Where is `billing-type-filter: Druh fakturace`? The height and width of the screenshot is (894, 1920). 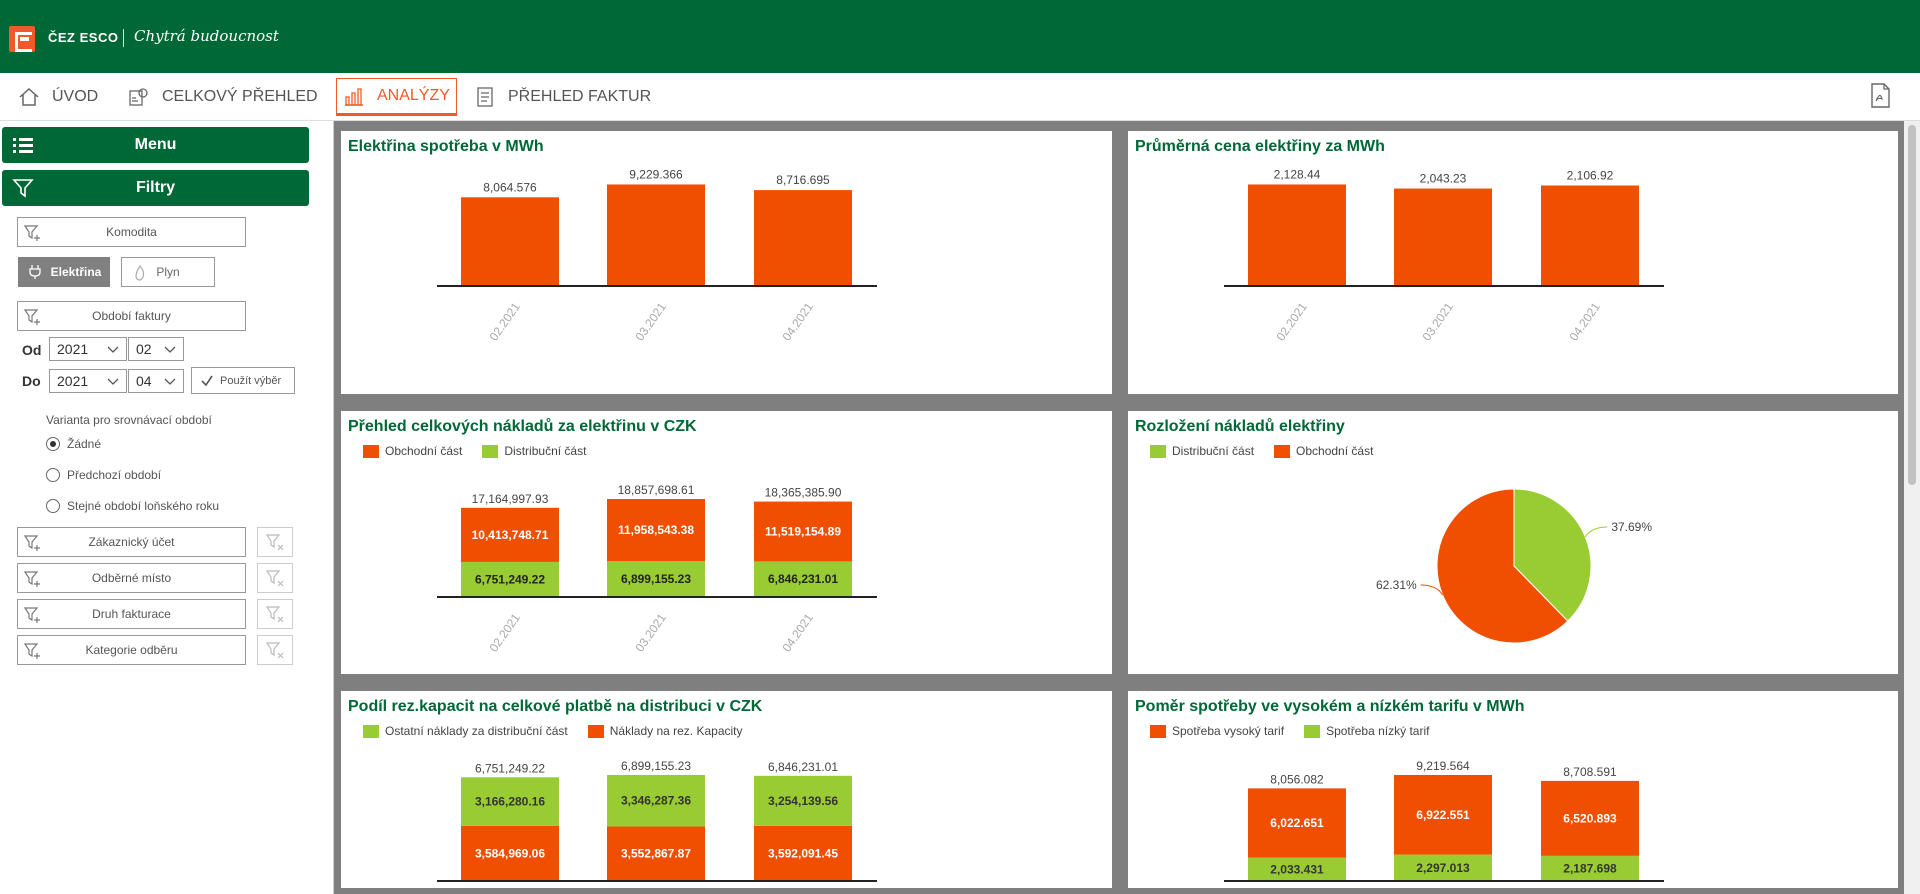 billing-type-filter: Druh fakturace is located at coordinates (131, 614).